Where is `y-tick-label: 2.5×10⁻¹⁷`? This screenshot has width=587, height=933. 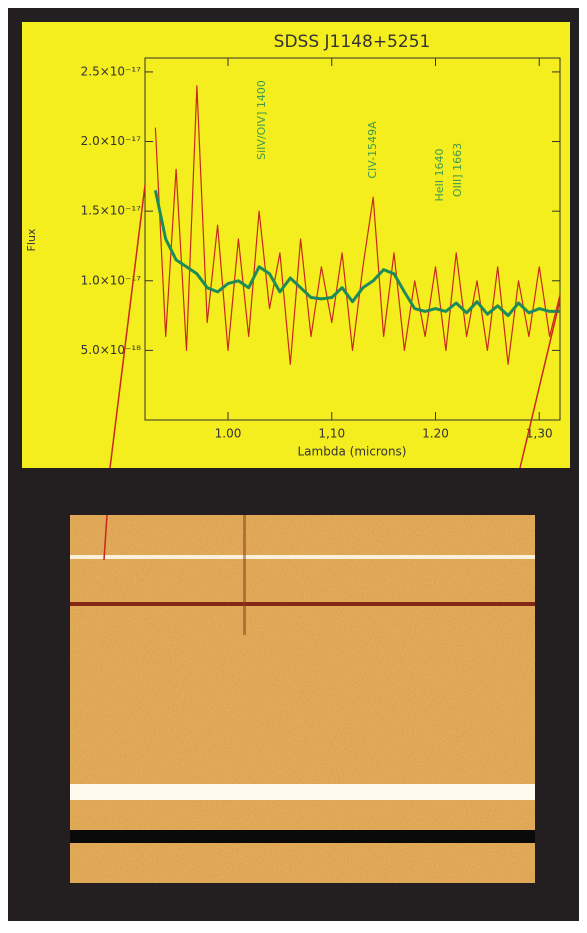
y-tick-label: 2.5×10⁻¹⁷ is located at coordinates (111, 71).